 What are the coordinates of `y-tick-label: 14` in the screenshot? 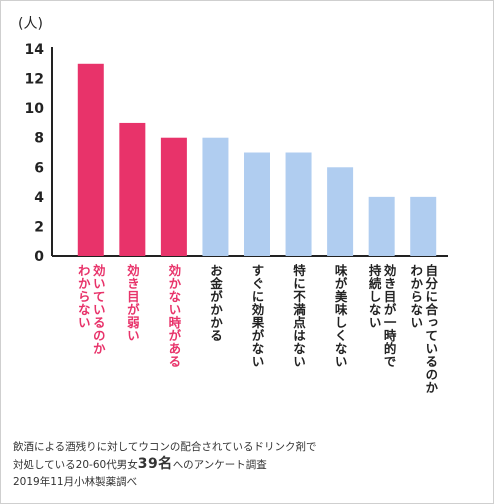 It's located at (35, 50).